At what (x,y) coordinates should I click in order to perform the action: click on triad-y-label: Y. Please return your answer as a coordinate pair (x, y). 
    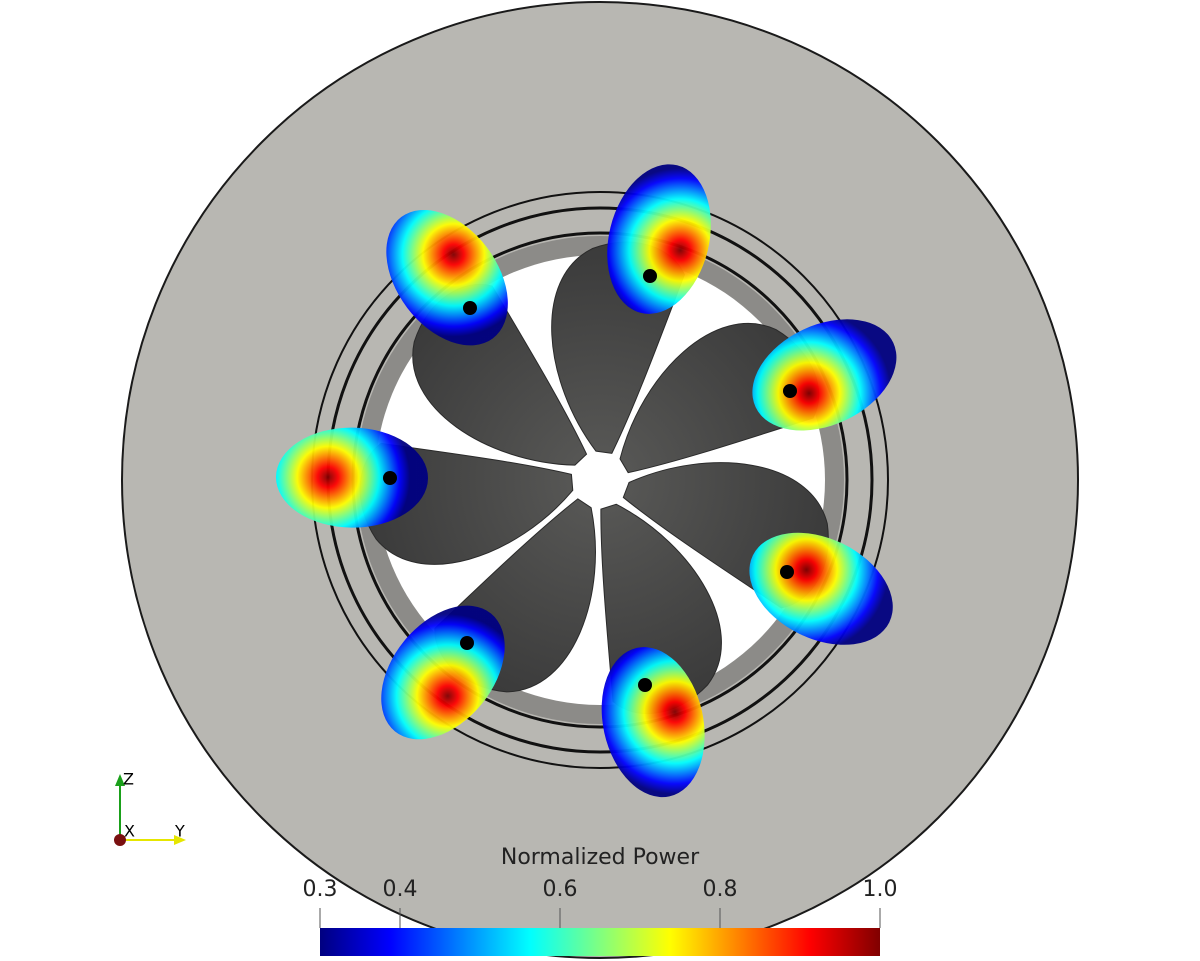
    Looking at the image, I should click on (179, 831).